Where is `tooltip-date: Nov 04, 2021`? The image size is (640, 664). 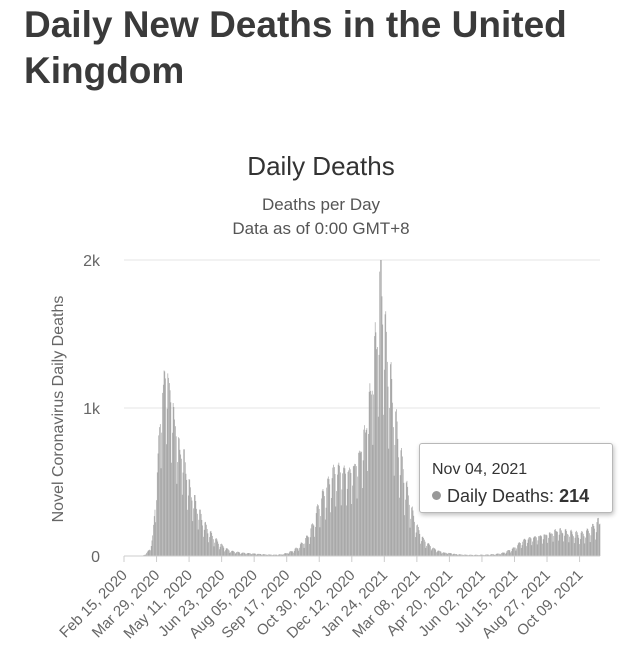
tooltip-date: Nov 04, 2021 is located at coordinates (480, 469).